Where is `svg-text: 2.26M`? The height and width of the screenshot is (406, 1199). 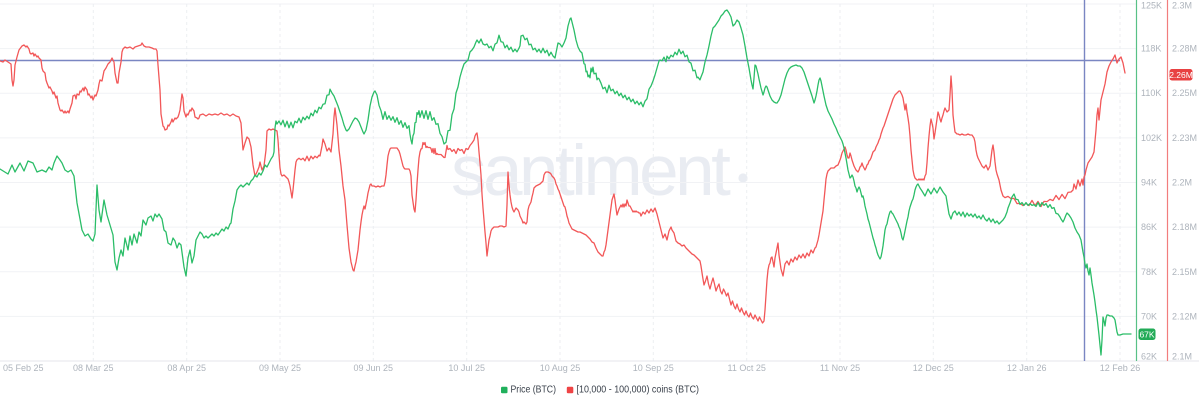
svg-text: 2.26M is located at coordinates (1181, 75).